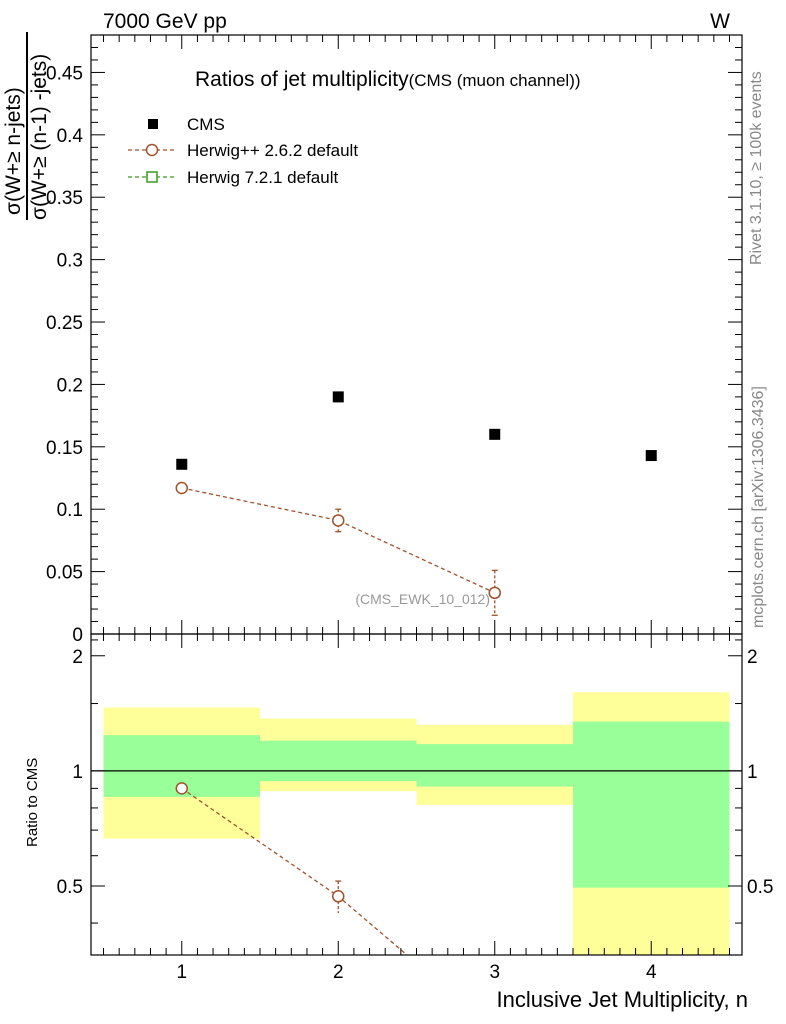  What do you see at coordinates (64, 73) in the screenshot?
I see `main-ytick-label-9: 0.45` at bounding box center [64, 73].